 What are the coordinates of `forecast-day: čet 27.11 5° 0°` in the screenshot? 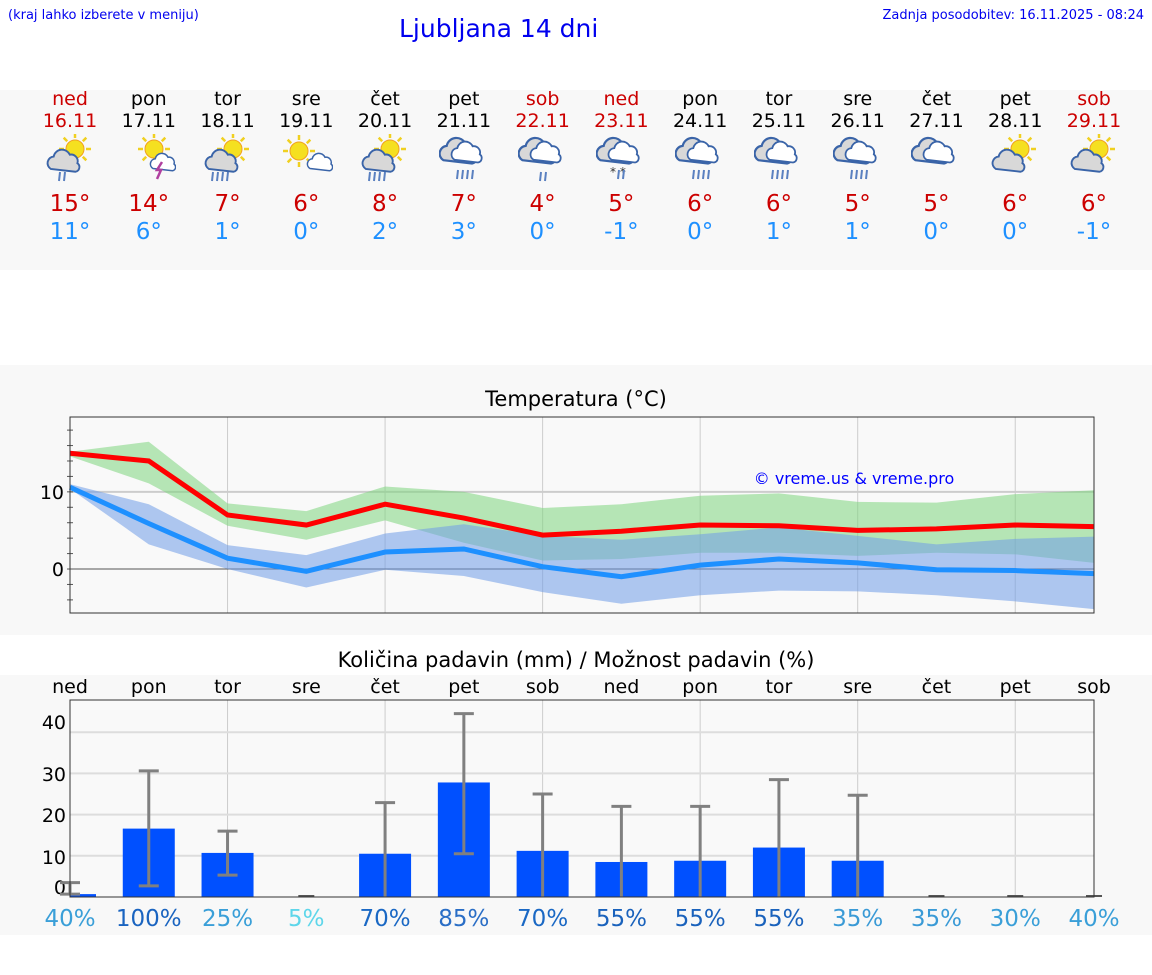 It's located at (936, 167).